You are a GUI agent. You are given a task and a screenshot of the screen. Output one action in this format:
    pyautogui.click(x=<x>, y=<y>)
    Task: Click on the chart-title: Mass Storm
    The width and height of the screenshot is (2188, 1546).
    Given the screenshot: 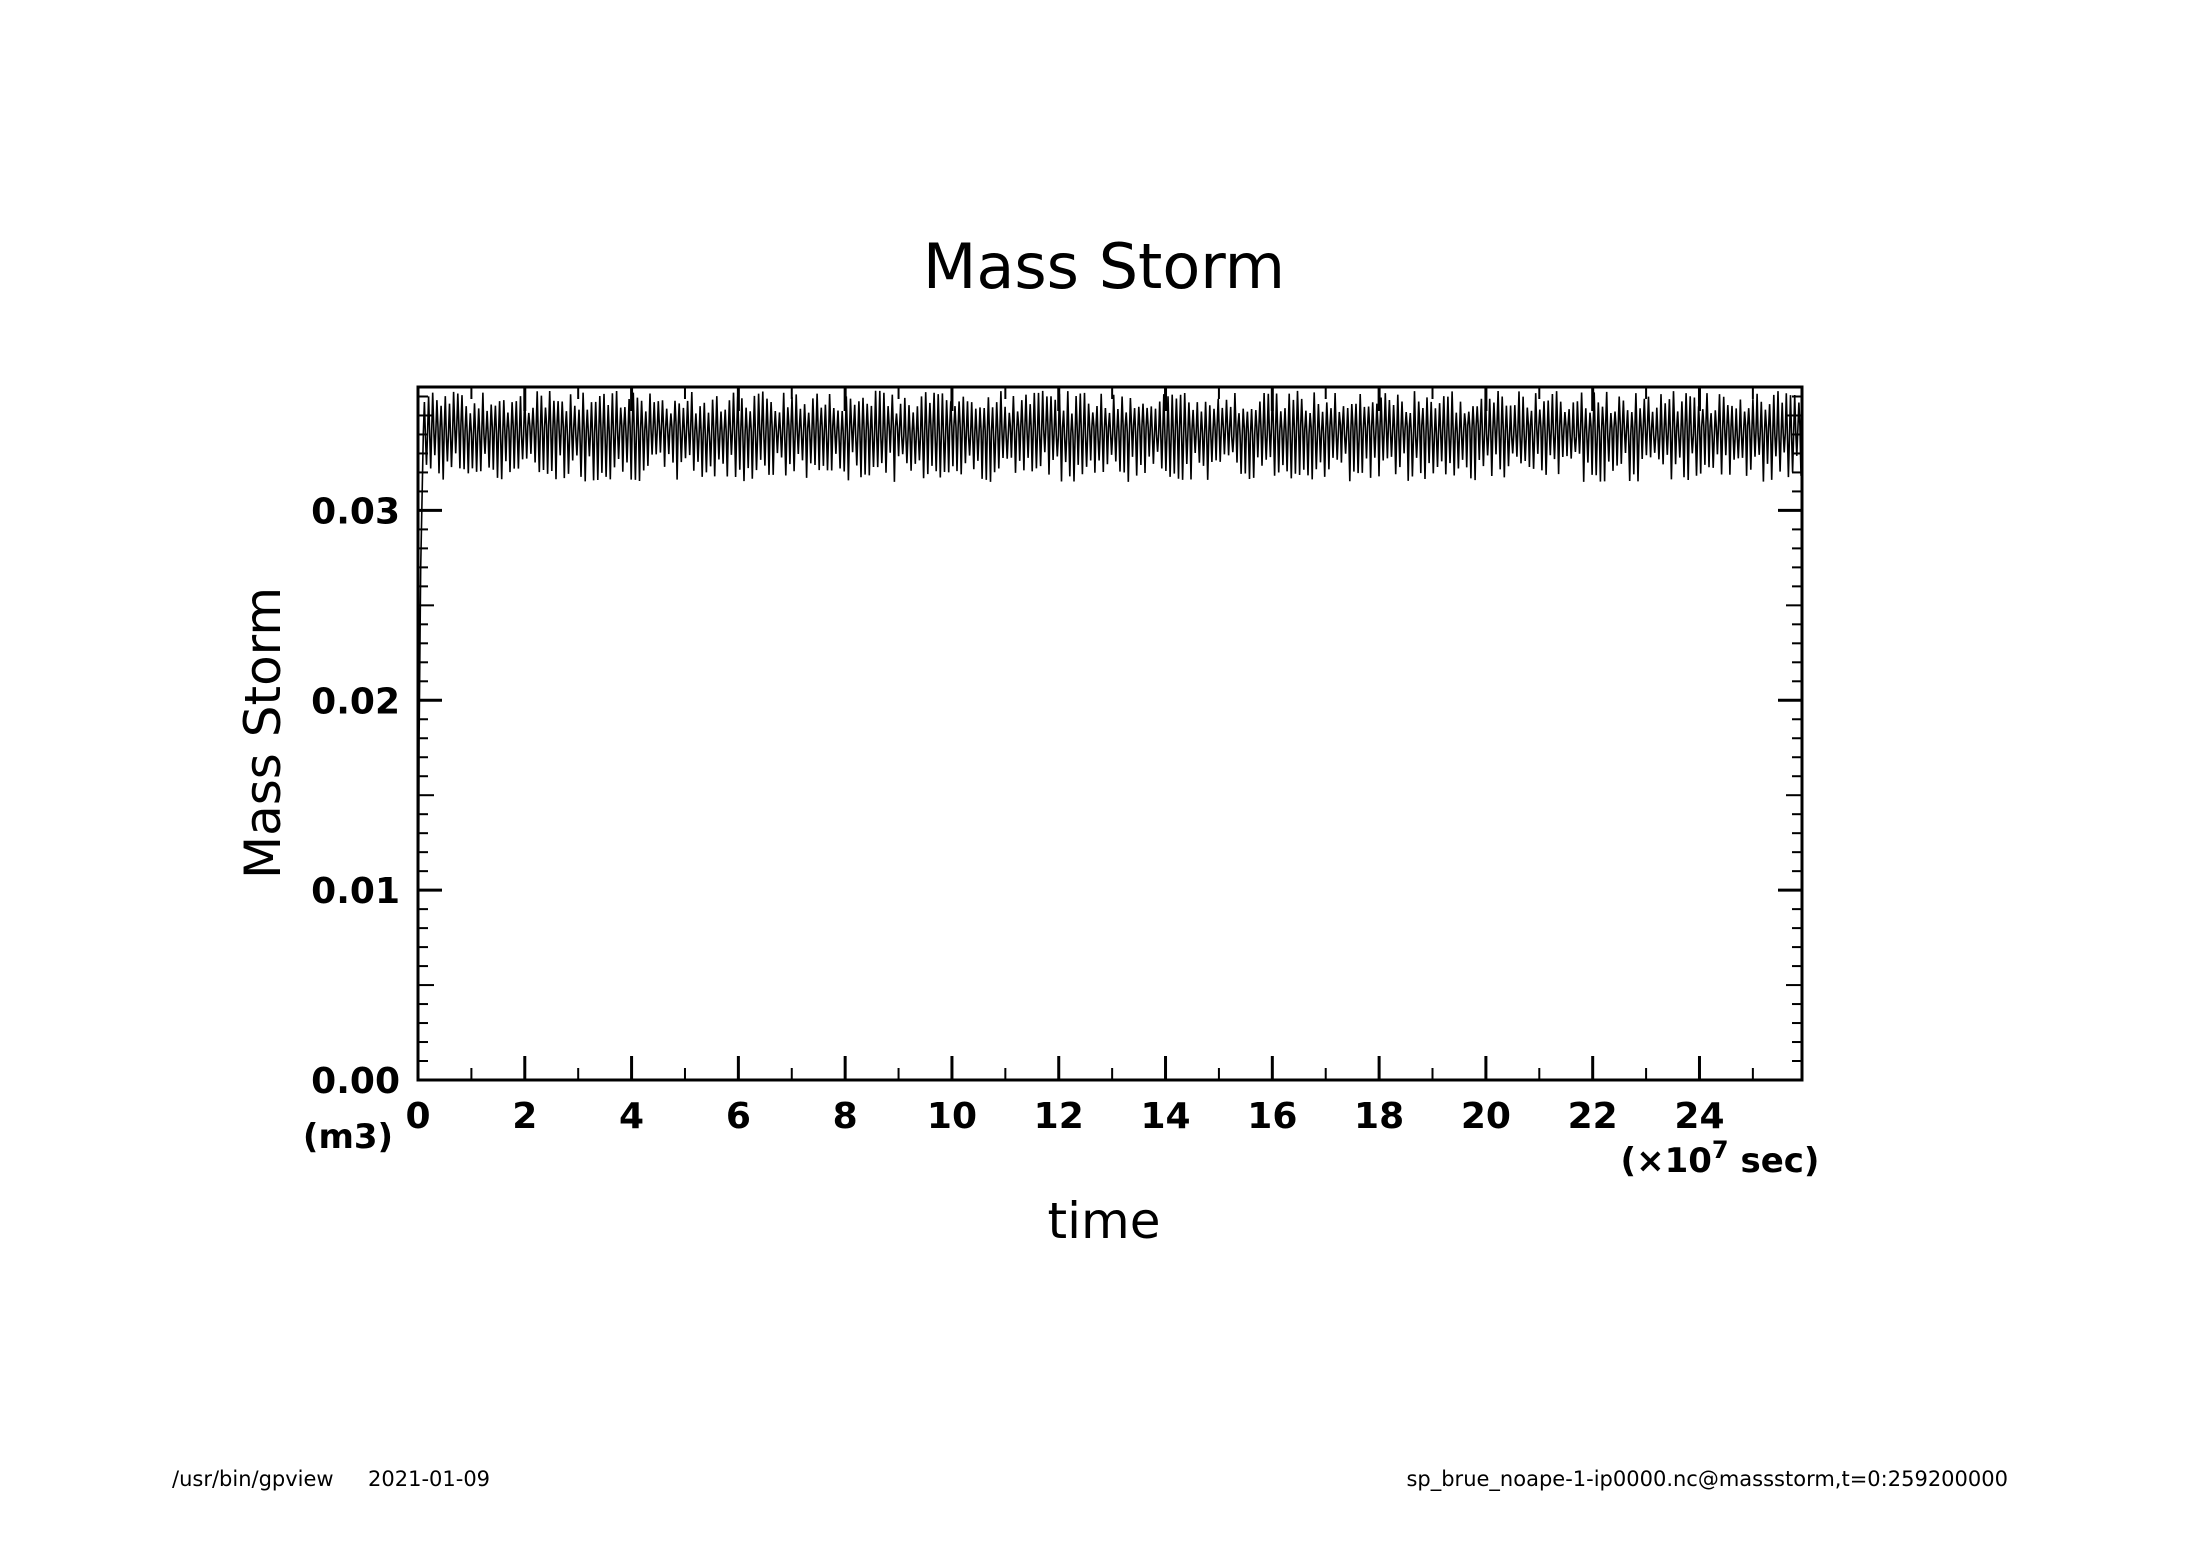 What is the action you would take?
    pyautogui.click(x=1104, y=266)
    